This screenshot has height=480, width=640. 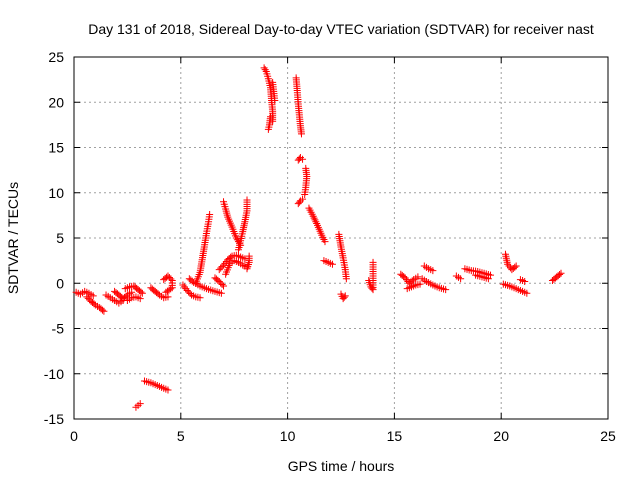 I want to click on x-tick-label: 5, so click(x=181, y=436).